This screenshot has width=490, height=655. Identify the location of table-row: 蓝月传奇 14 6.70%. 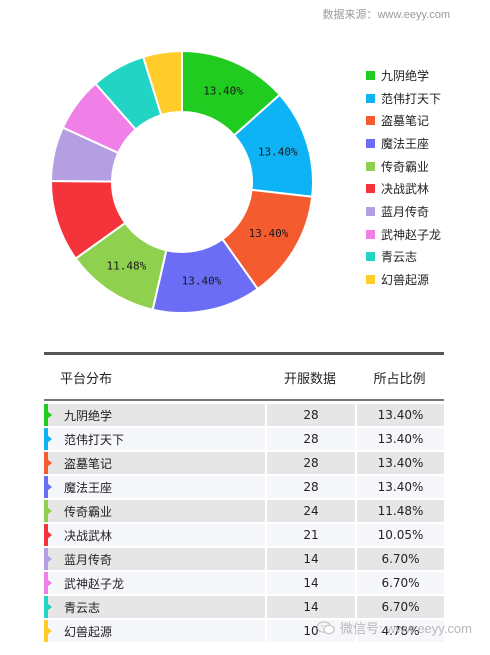
(244, 559).